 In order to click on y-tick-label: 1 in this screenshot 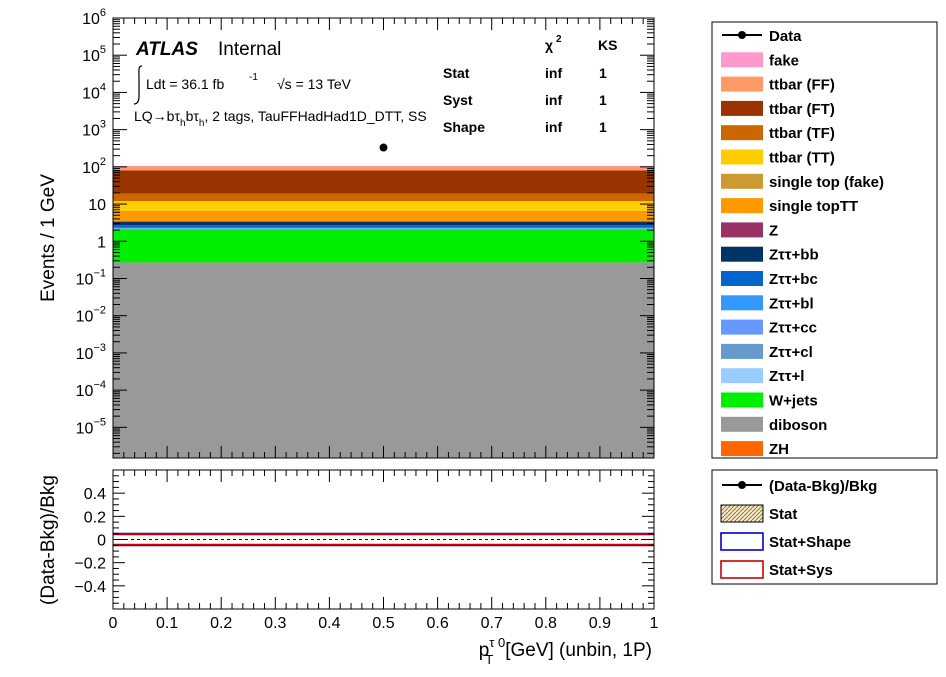, I will do `click(101, 242)`.